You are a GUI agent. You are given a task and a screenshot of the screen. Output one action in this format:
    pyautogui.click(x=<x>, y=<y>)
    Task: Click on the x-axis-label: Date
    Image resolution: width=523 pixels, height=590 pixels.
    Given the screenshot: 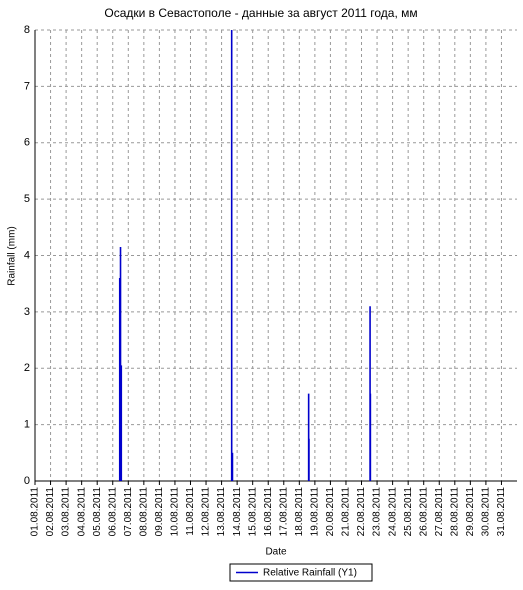 What is the action you would take?
    pyautogui.click(x=276, y=552)
    